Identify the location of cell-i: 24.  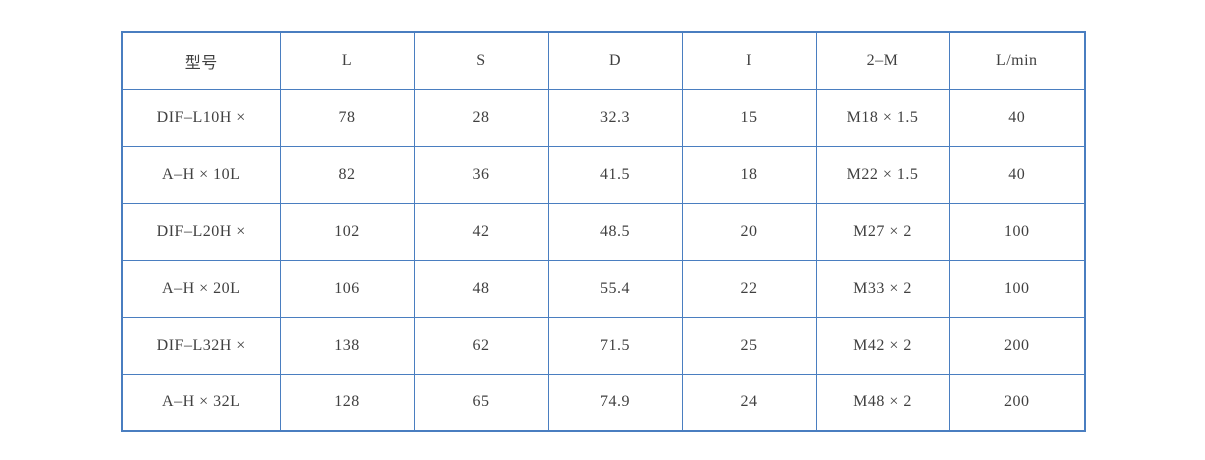
(749, 402).